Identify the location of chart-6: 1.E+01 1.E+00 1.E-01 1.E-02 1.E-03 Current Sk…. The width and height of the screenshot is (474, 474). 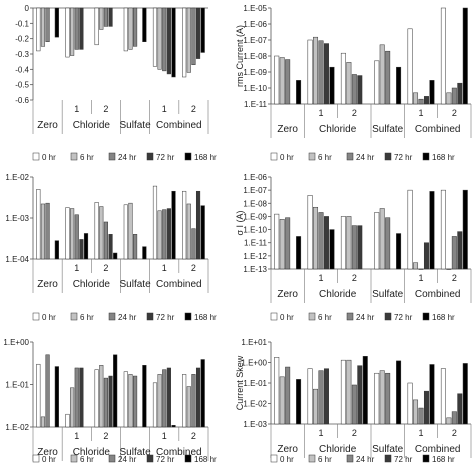
(353, 401).